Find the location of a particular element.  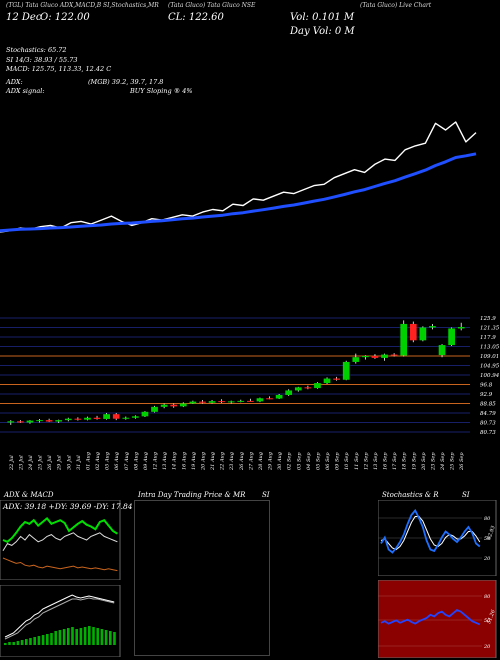

y-tick-label: 88.85 is located at coordinates (488, 405).